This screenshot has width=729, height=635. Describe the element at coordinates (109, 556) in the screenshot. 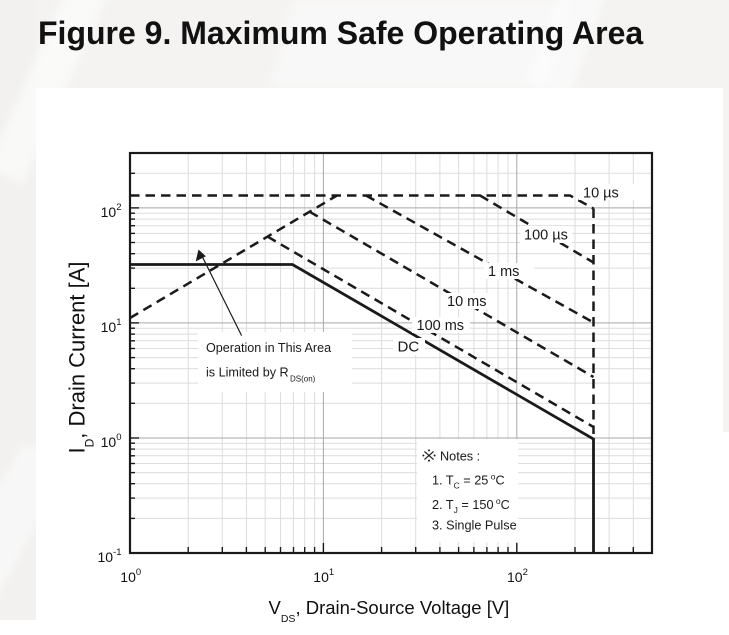

I see `svg-text: 10⁻¹` at that location.